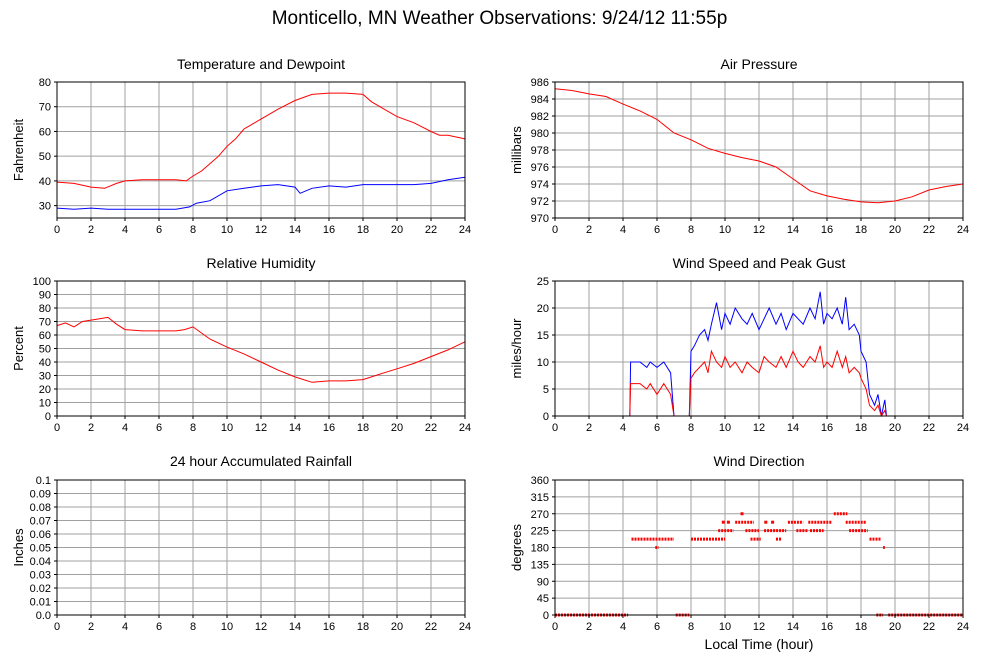  What do you see at coordinates (40, 603) in the screenshot?
I see `rain-y-tick-label: 0.01` at bounding box center [40, 603].